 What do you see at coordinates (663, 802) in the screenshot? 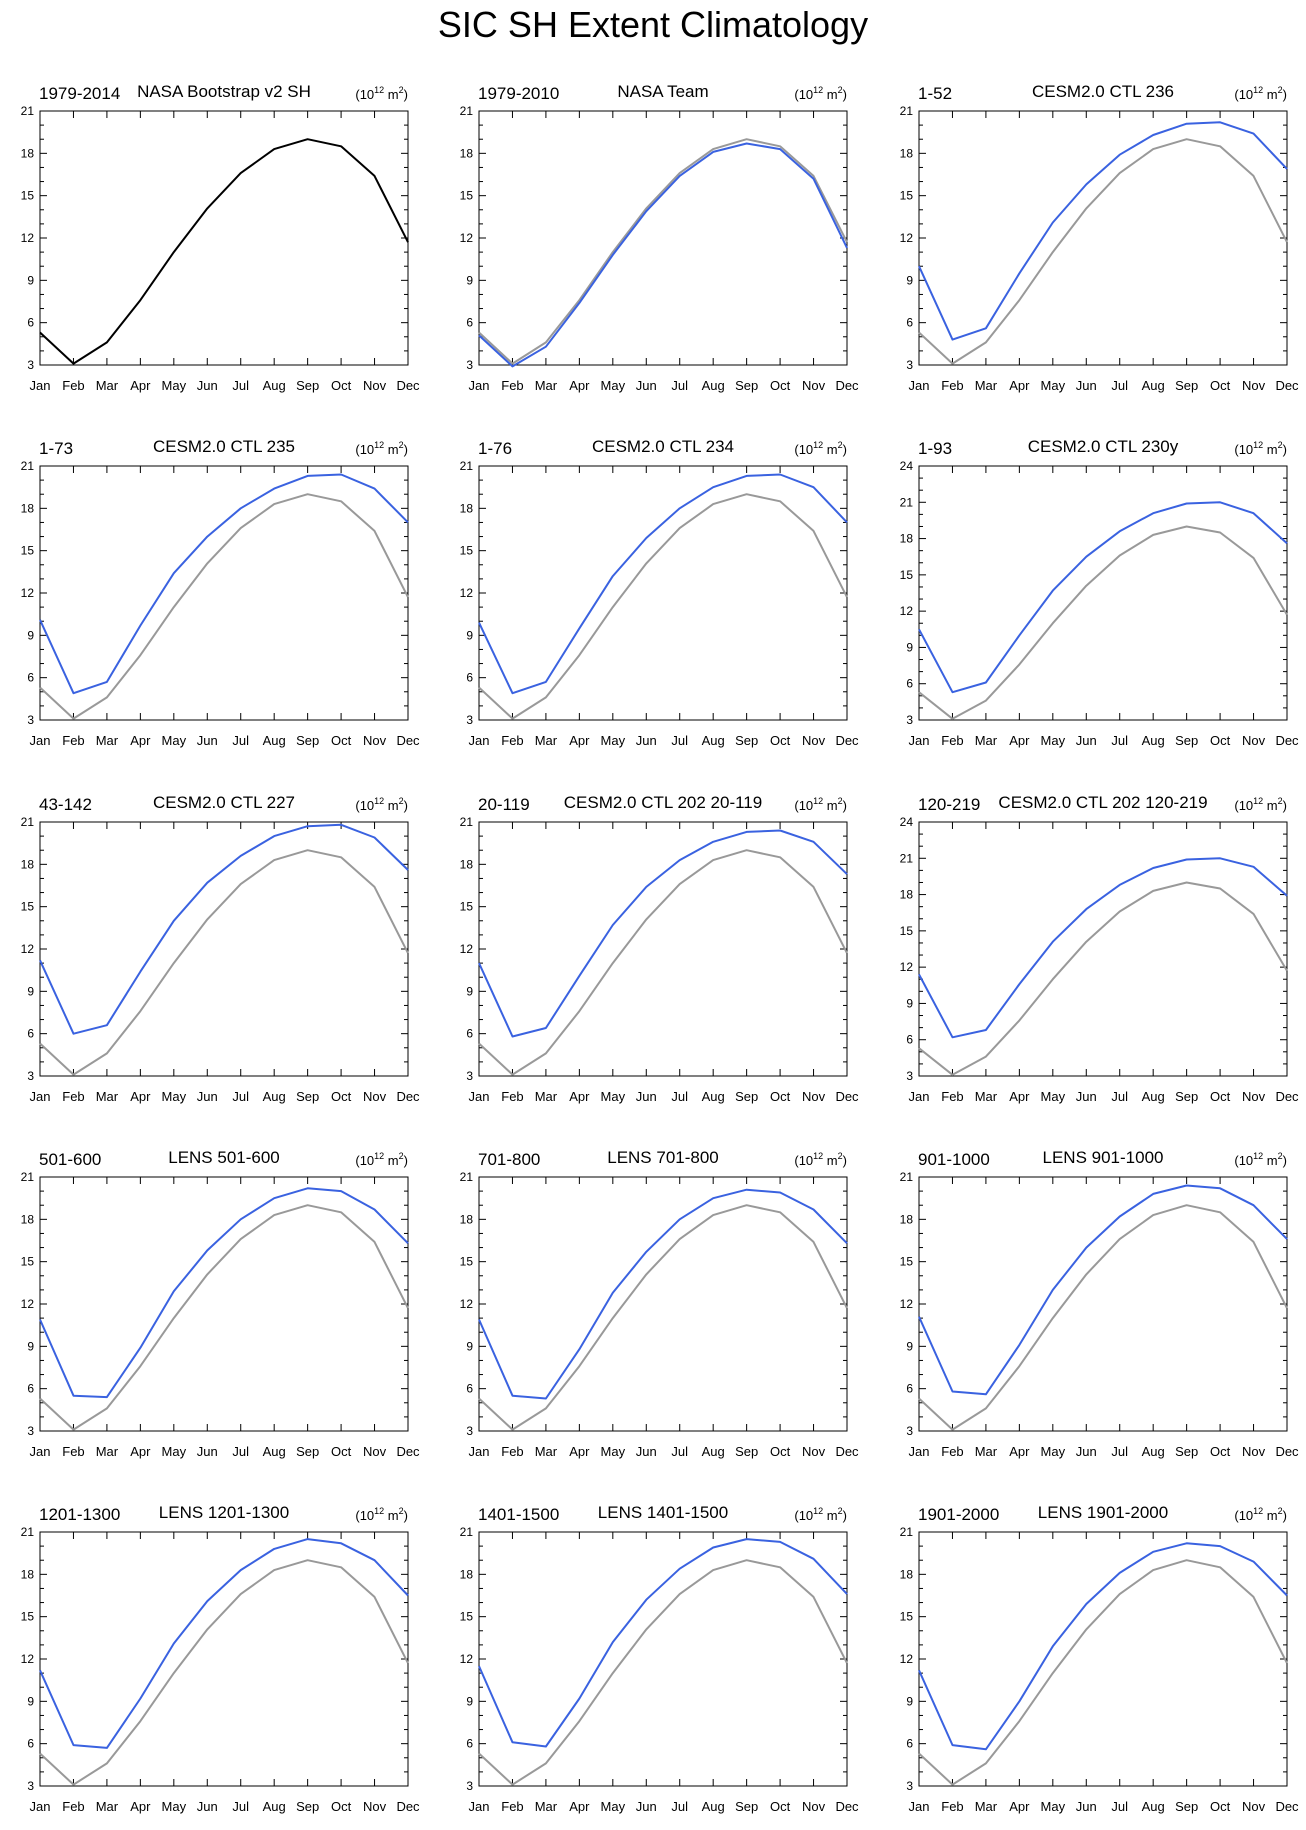
I see `panel-center-label: CESM2.0 CTL 202 20-119` at bounding box center [663, 802].